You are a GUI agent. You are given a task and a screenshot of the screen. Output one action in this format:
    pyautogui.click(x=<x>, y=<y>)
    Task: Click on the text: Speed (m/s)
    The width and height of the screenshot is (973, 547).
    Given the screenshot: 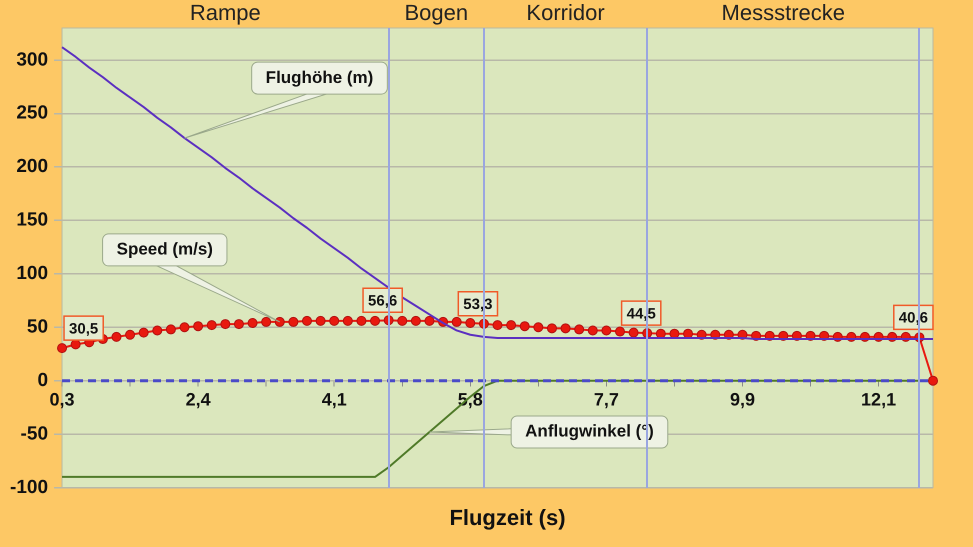 What is the action you would take?
    pyautogui.click(x=164, y=249)
    